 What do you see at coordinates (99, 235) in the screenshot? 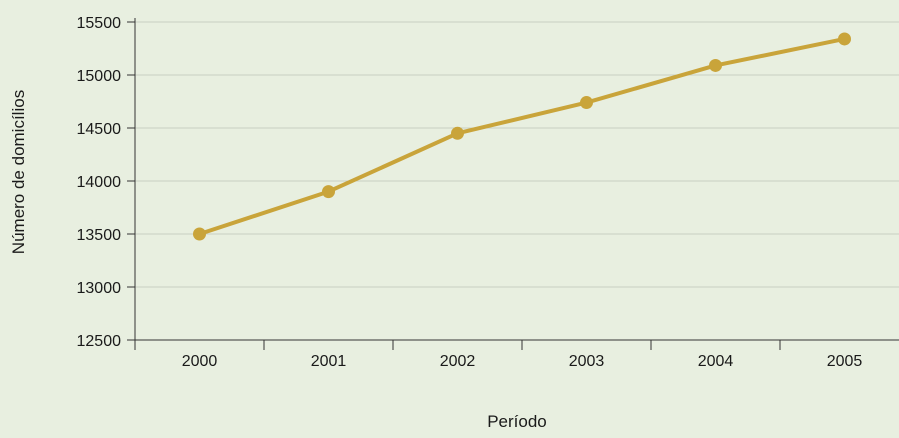
I see `y-tick-label: 13500` at bounding box center [99, 235].